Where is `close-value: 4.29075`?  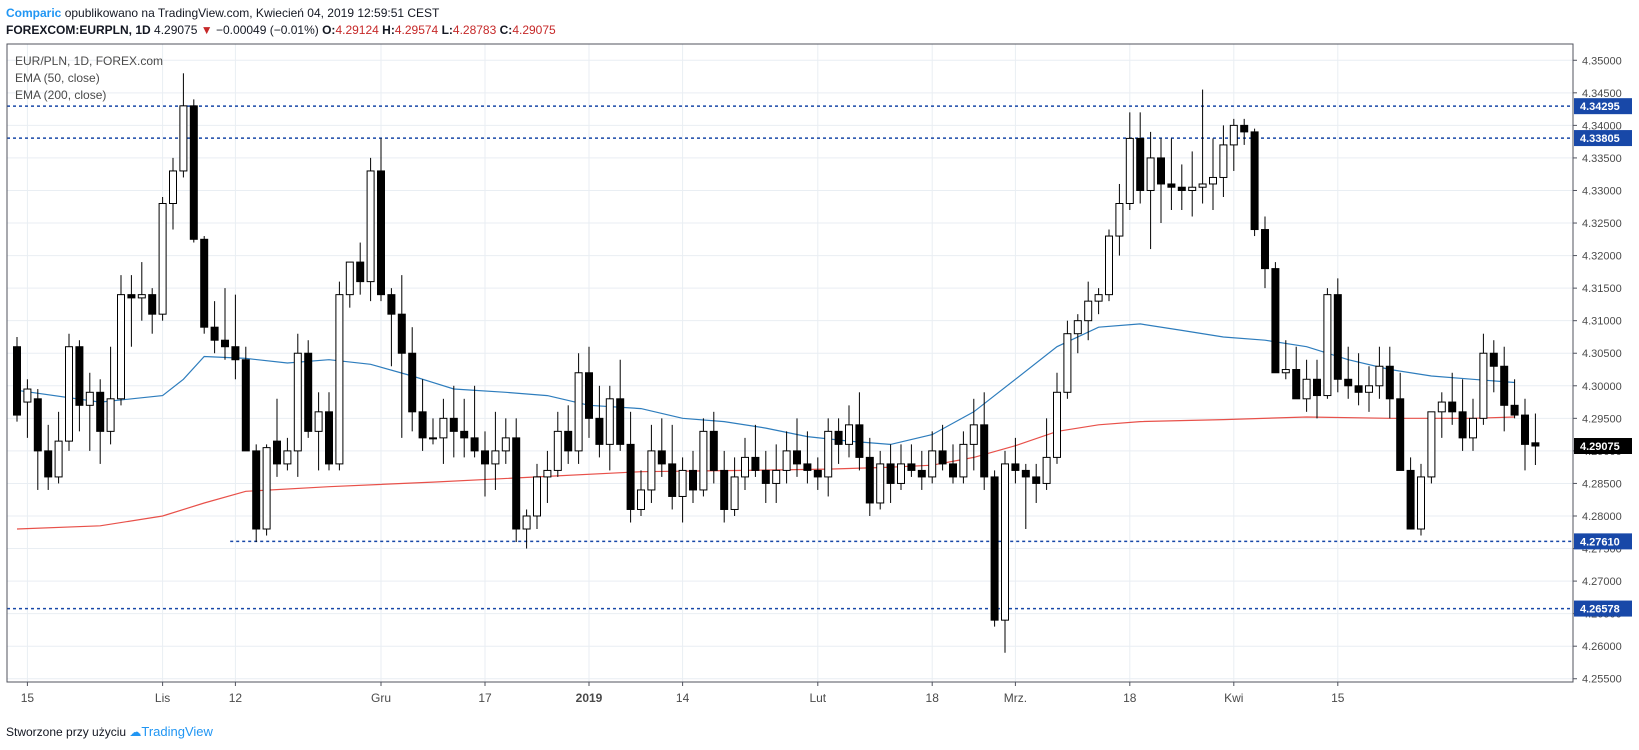 close-value: 4.29075 is located at coordinates (534, 30).